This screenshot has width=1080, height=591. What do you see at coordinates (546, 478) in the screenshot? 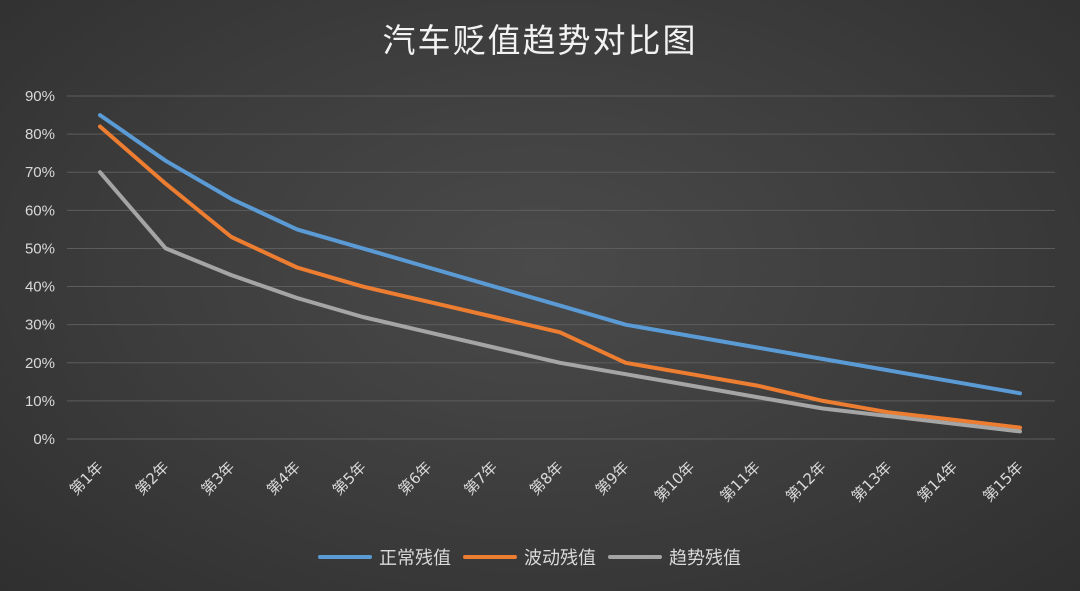
I see `x-tick-label: 第8年` at bounding box center [546, 478].